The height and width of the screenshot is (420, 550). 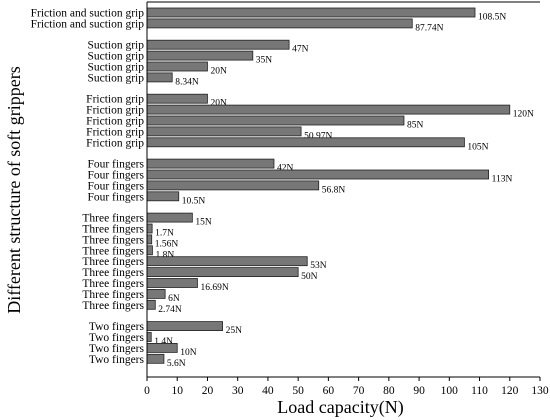 What do you see at coordinates (523, 115) in the screenshot?
I see `data-label: 120N` at bounding box center [523, 115].